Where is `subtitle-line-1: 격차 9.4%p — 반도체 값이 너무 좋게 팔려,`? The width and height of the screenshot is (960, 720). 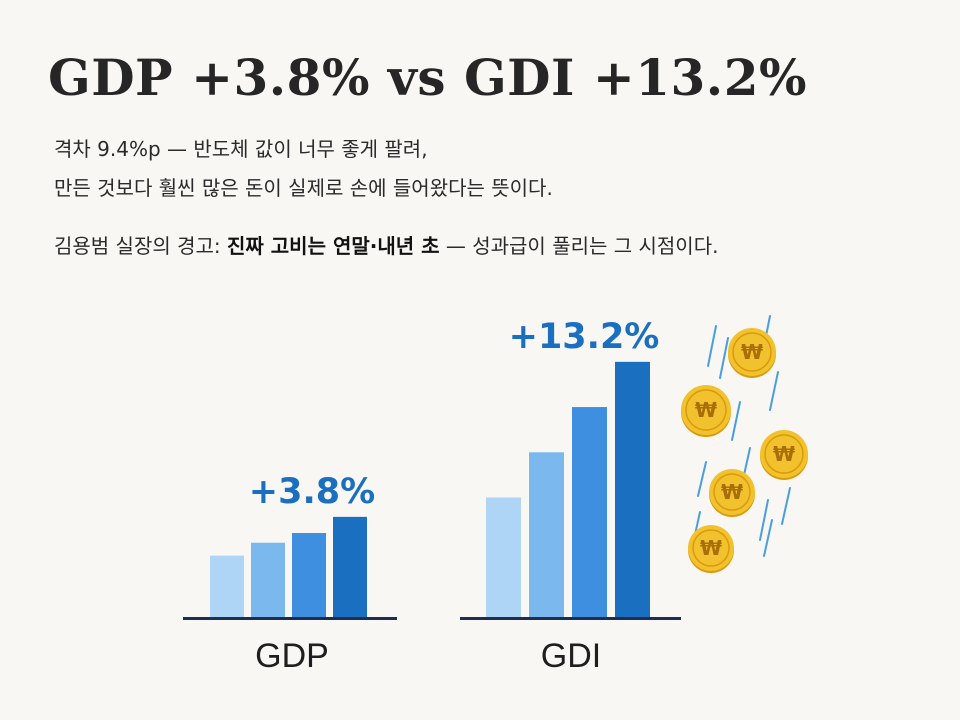
subtitle-line-1: 격차 9.4%p — 반도체 값이 너무 좋게 팔려, is located at coordinates (241, 149).